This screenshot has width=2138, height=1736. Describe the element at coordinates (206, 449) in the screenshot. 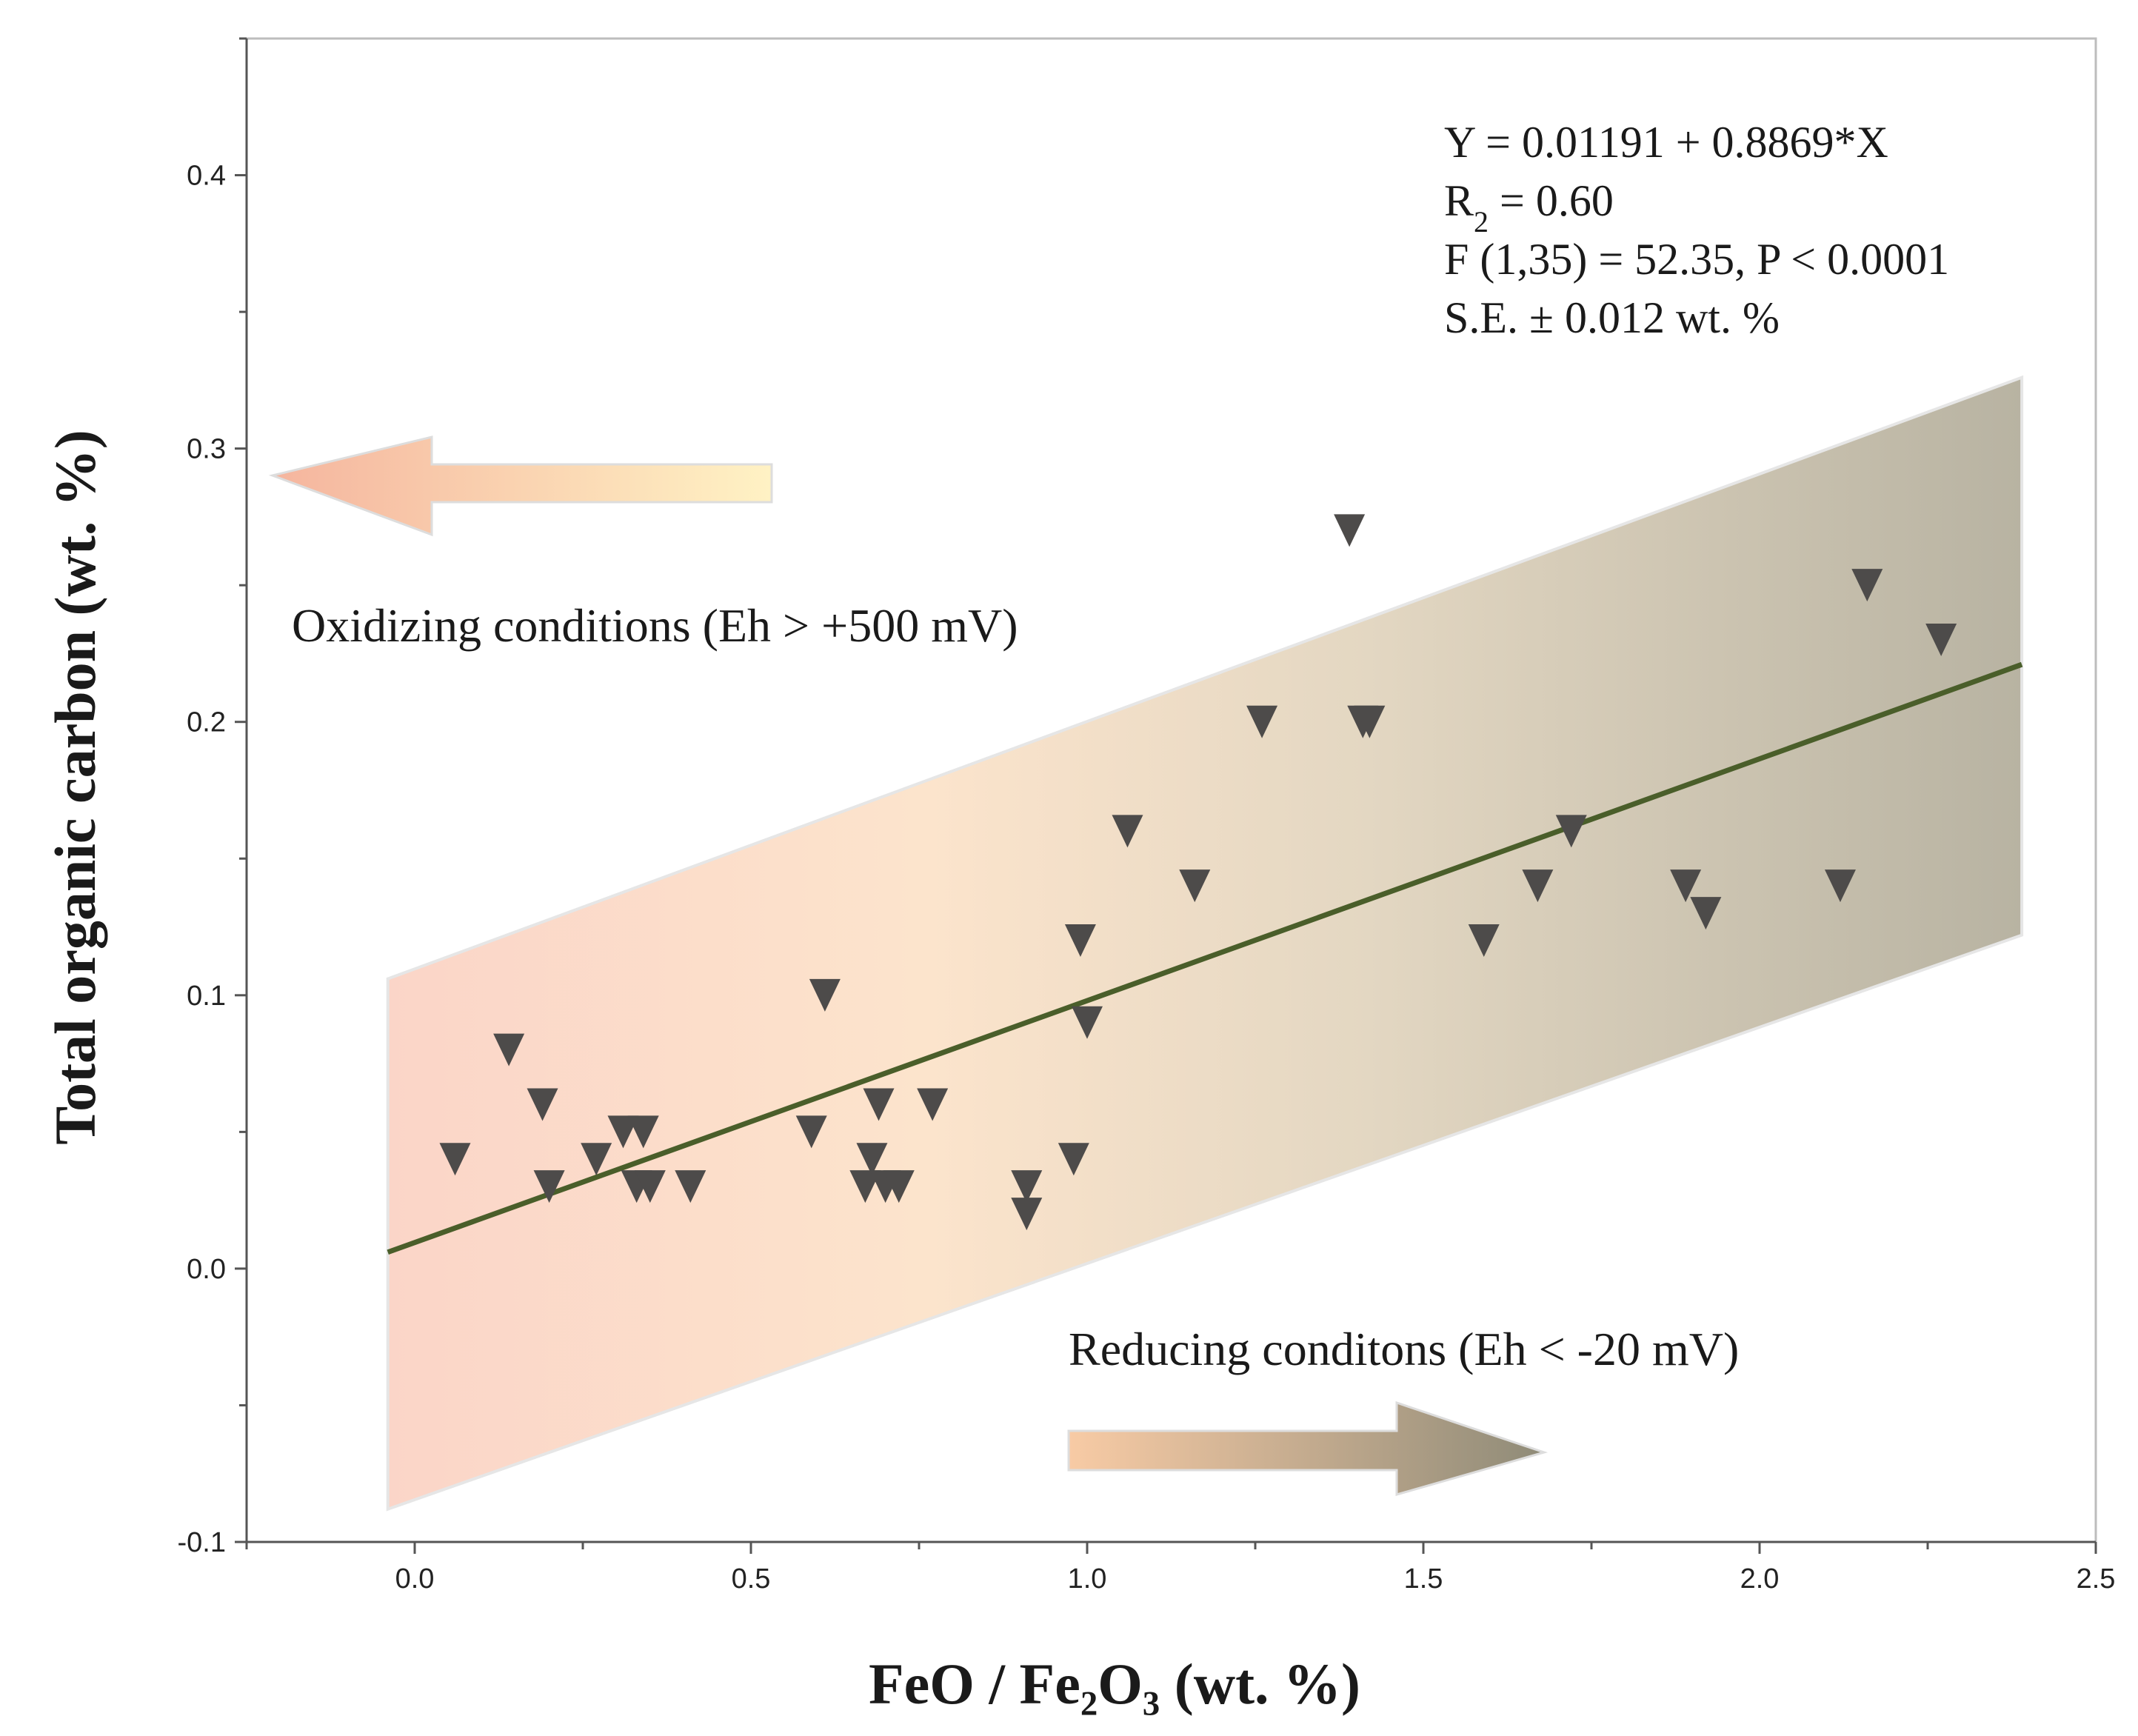

I see `y-tick-label: 0.3` at that location.